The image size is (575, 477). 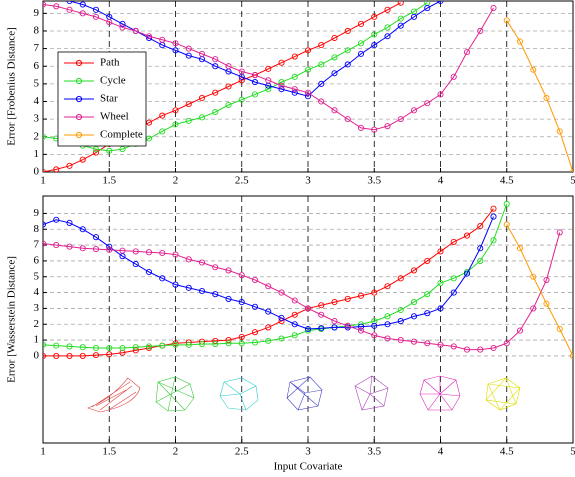 What do you see at coordinates (37, 119) in the screenshot?
I see `y-tick-label: 3` at bounding box center [37, 119].